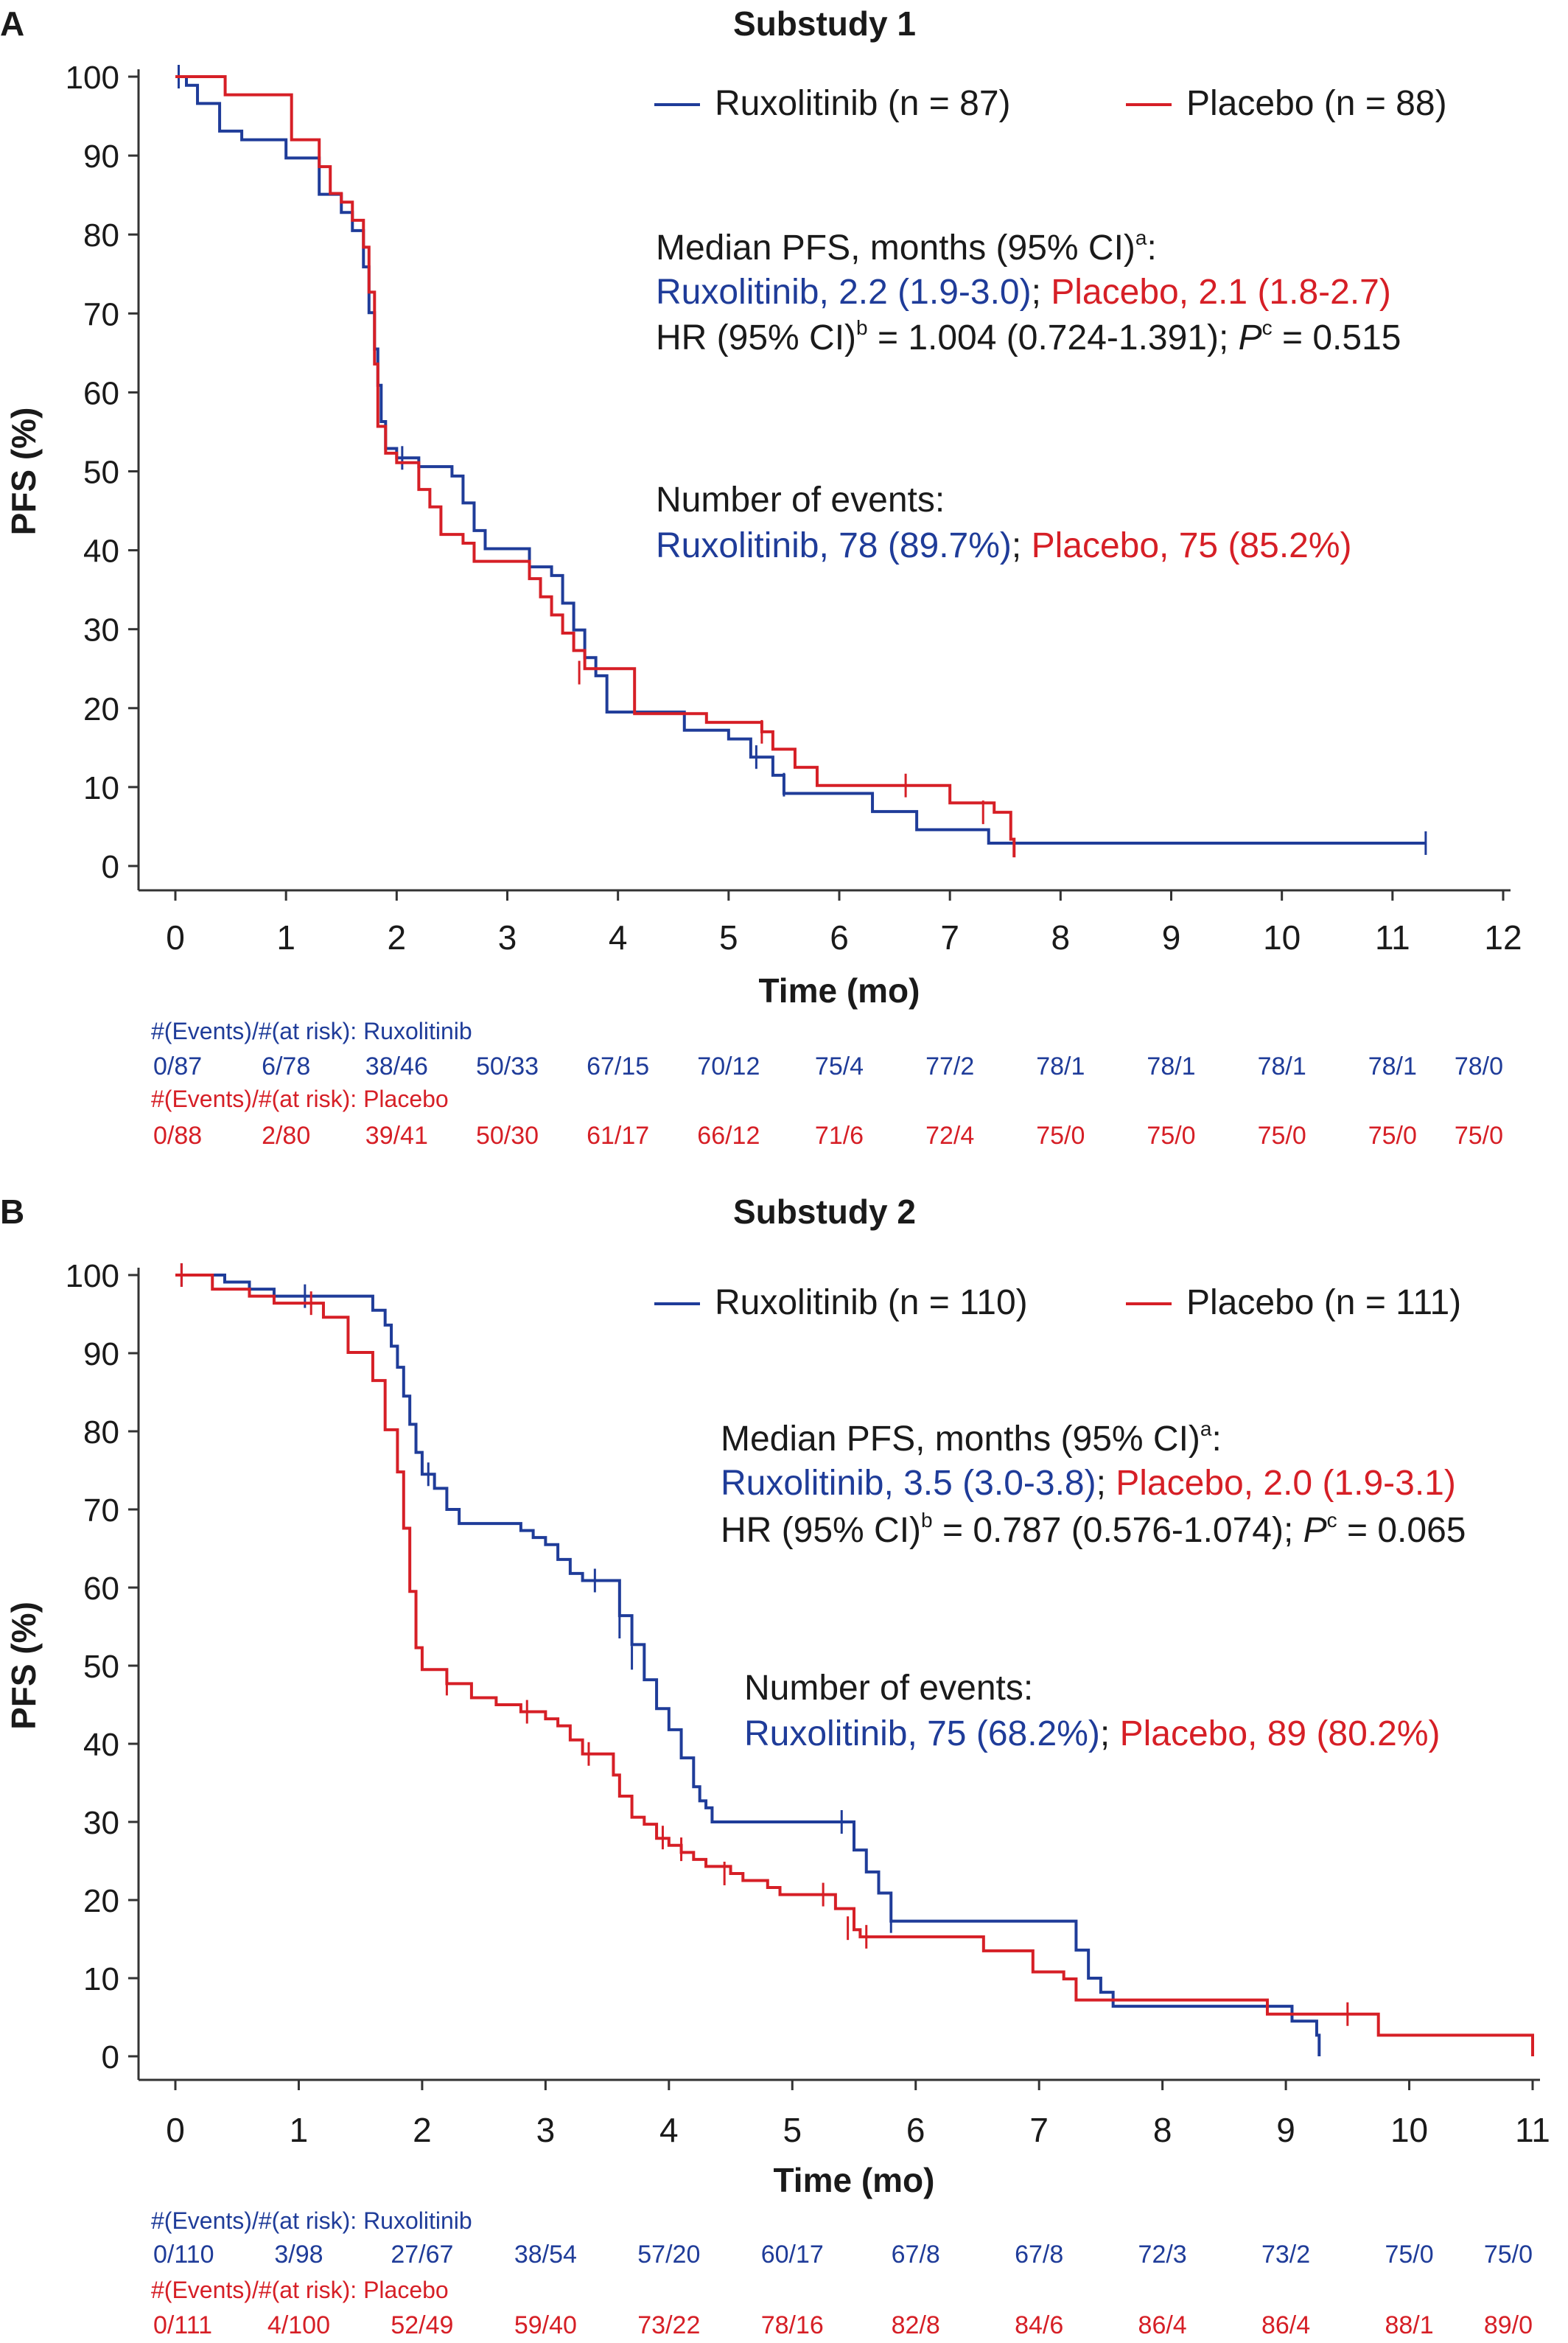  I want to click on events-rux: Ruxolitinib, 75 (68.2%), so click(922, 1733).